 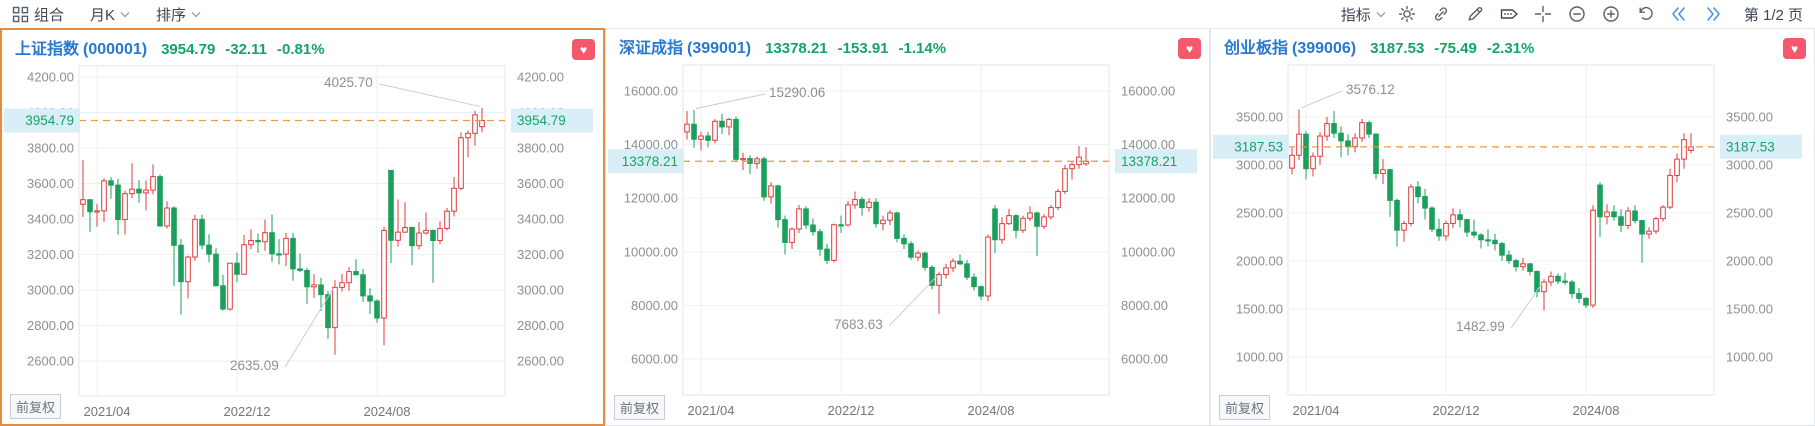 What do you see at coordinates (654, 359) in the screenshot?
I see `y-axis-label: 6000.00` at bounding box center [654, 359].